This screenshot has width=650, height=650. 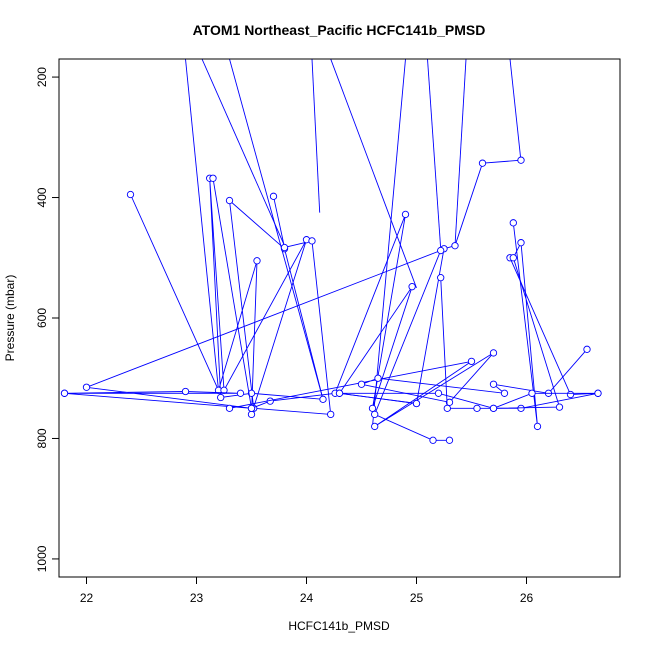 What do you see at coordinates (339, 626) in the screenshot?
I see `x-axis-label: HCFC141b_PMSD` at bounding box center [339, 626].